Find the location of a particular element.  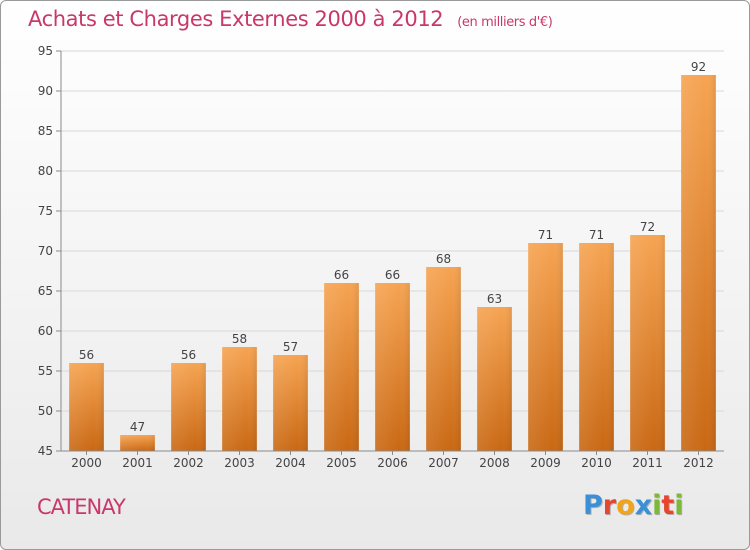

x-tick-label: 2012 is located at coordinates (698, 463).